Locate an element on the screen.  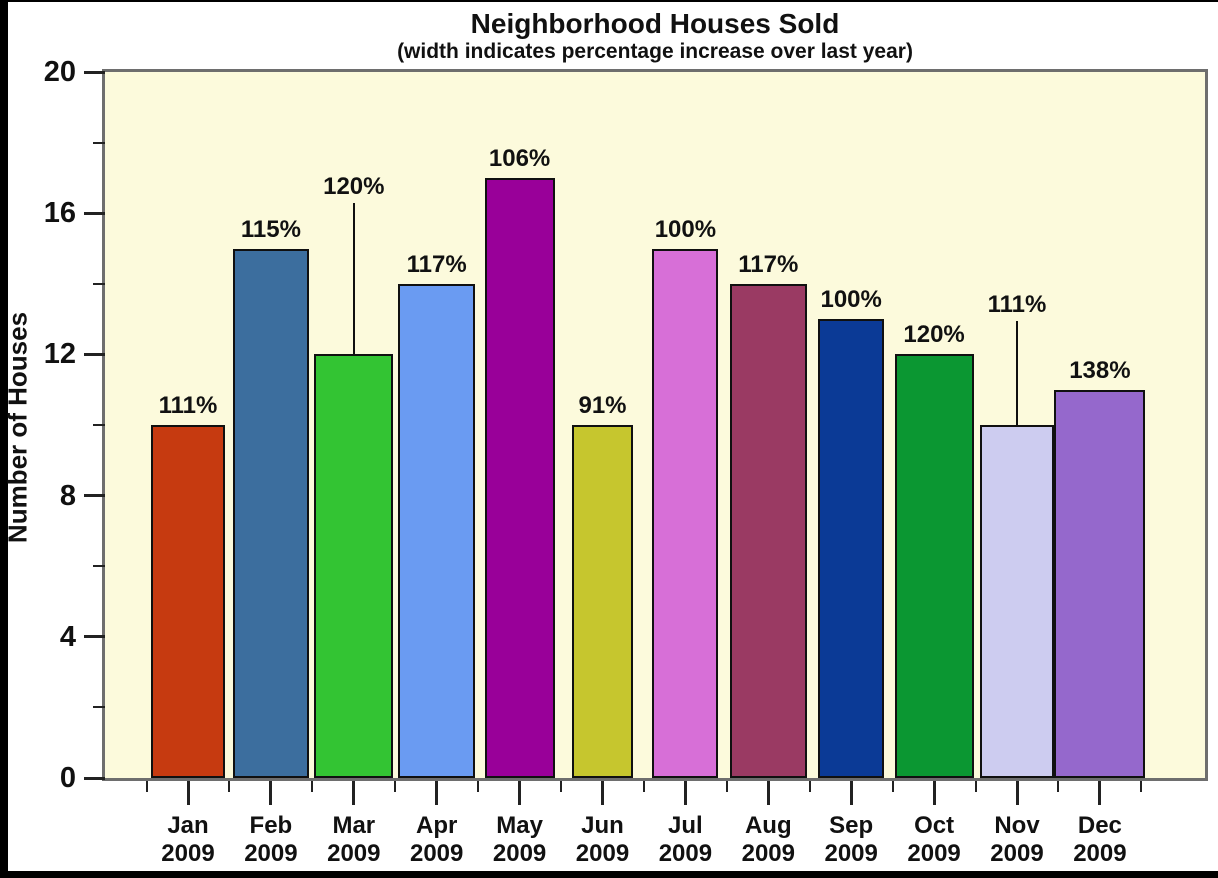
x-category-label: Jun 2009 is located at coordinates (602, 839).